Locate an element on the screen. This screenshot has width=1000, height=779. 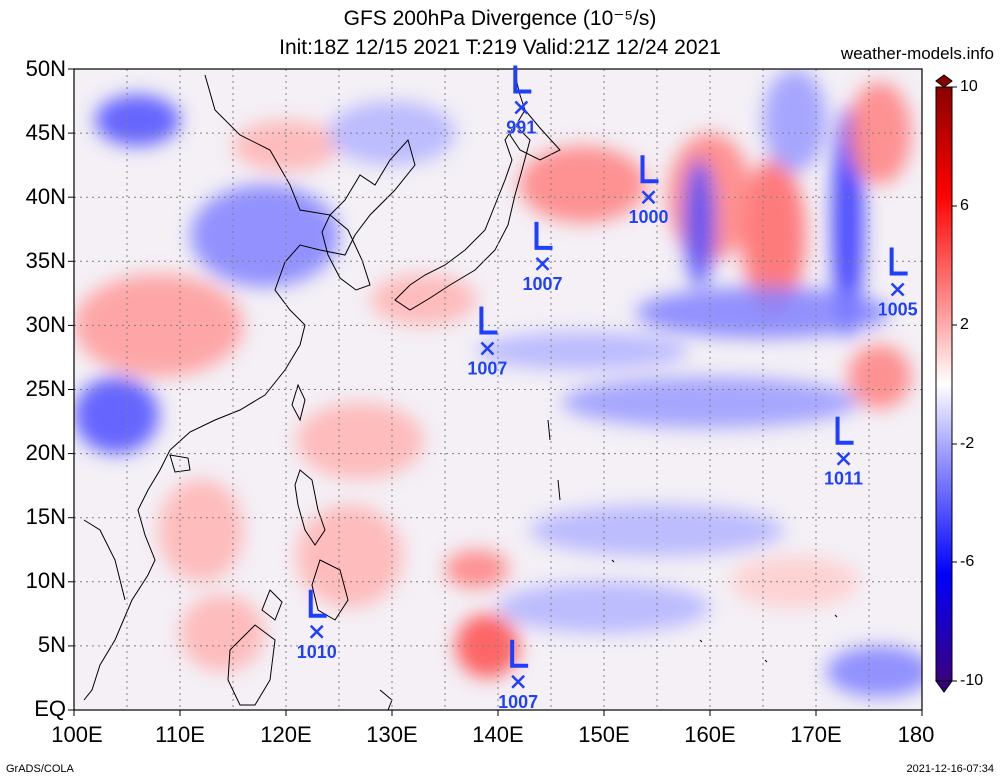
lat-label: 50N is located at coordinates (45, 68).